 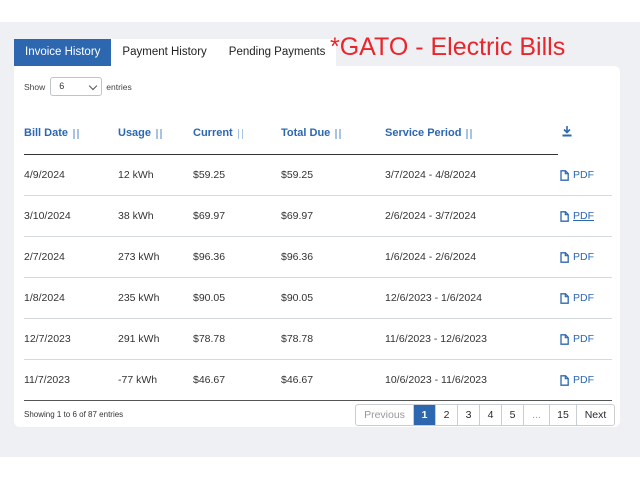 What do you see at coordinates (436, 380) in the screenshot?
I see `service-period-cell: 10/6/2023 - 11/6/2023` at bounding box center [436, 380].